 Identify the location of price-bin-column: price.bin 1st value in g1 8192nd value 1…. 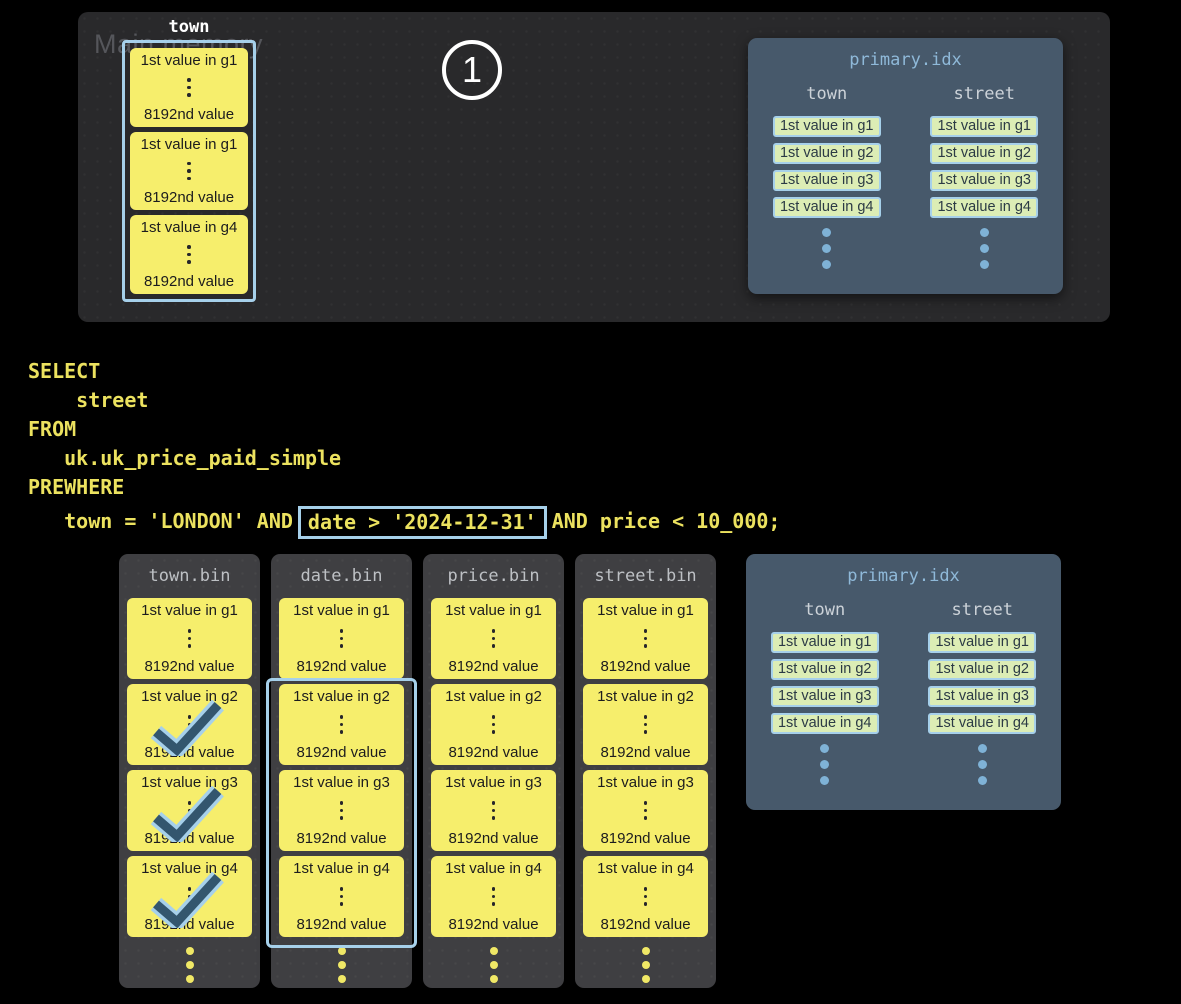
(493, 771).